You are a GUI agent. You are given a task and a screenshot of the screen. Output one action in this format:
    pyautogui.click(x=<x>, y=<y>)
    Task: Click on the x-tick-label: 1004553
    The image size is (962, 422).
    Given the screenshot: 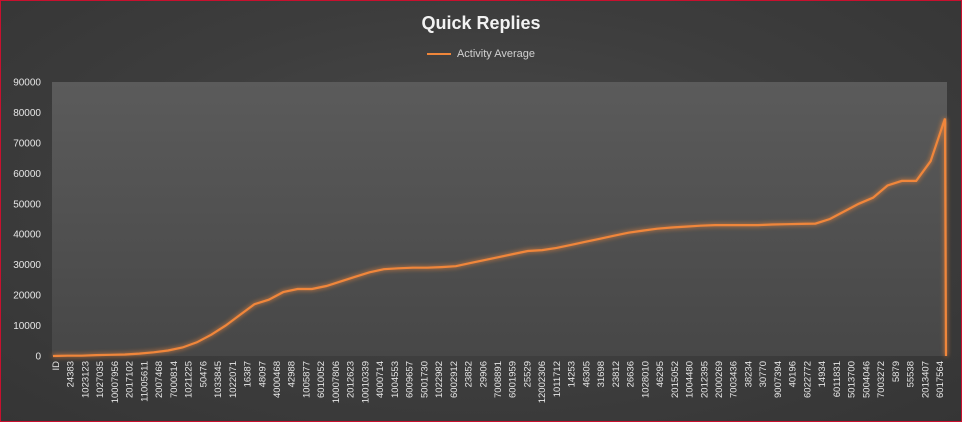 What is the action you would take?
    pyautogui.click(x=395, y=379)
    